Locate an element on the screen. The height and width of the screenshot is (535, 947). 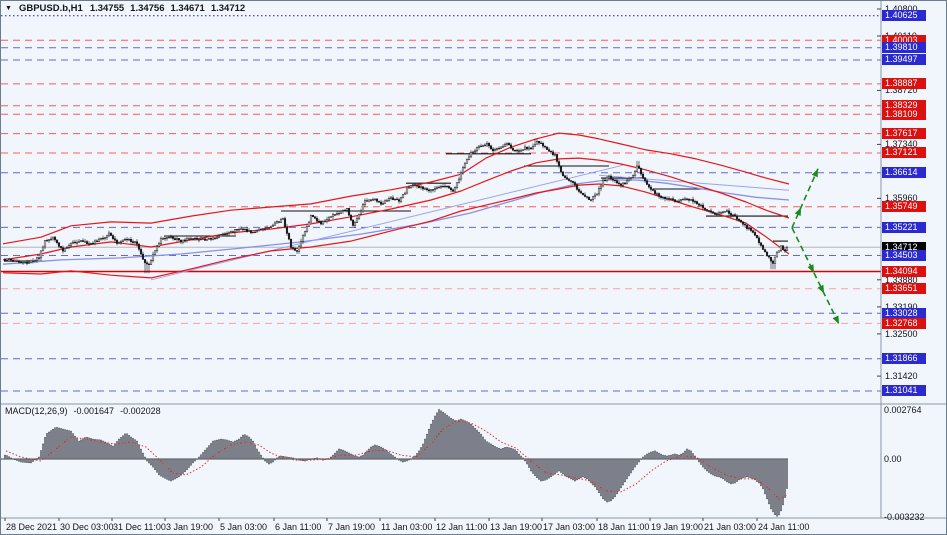
date-label: 3 Jan 19:00 is located at coordinates (190, 527).